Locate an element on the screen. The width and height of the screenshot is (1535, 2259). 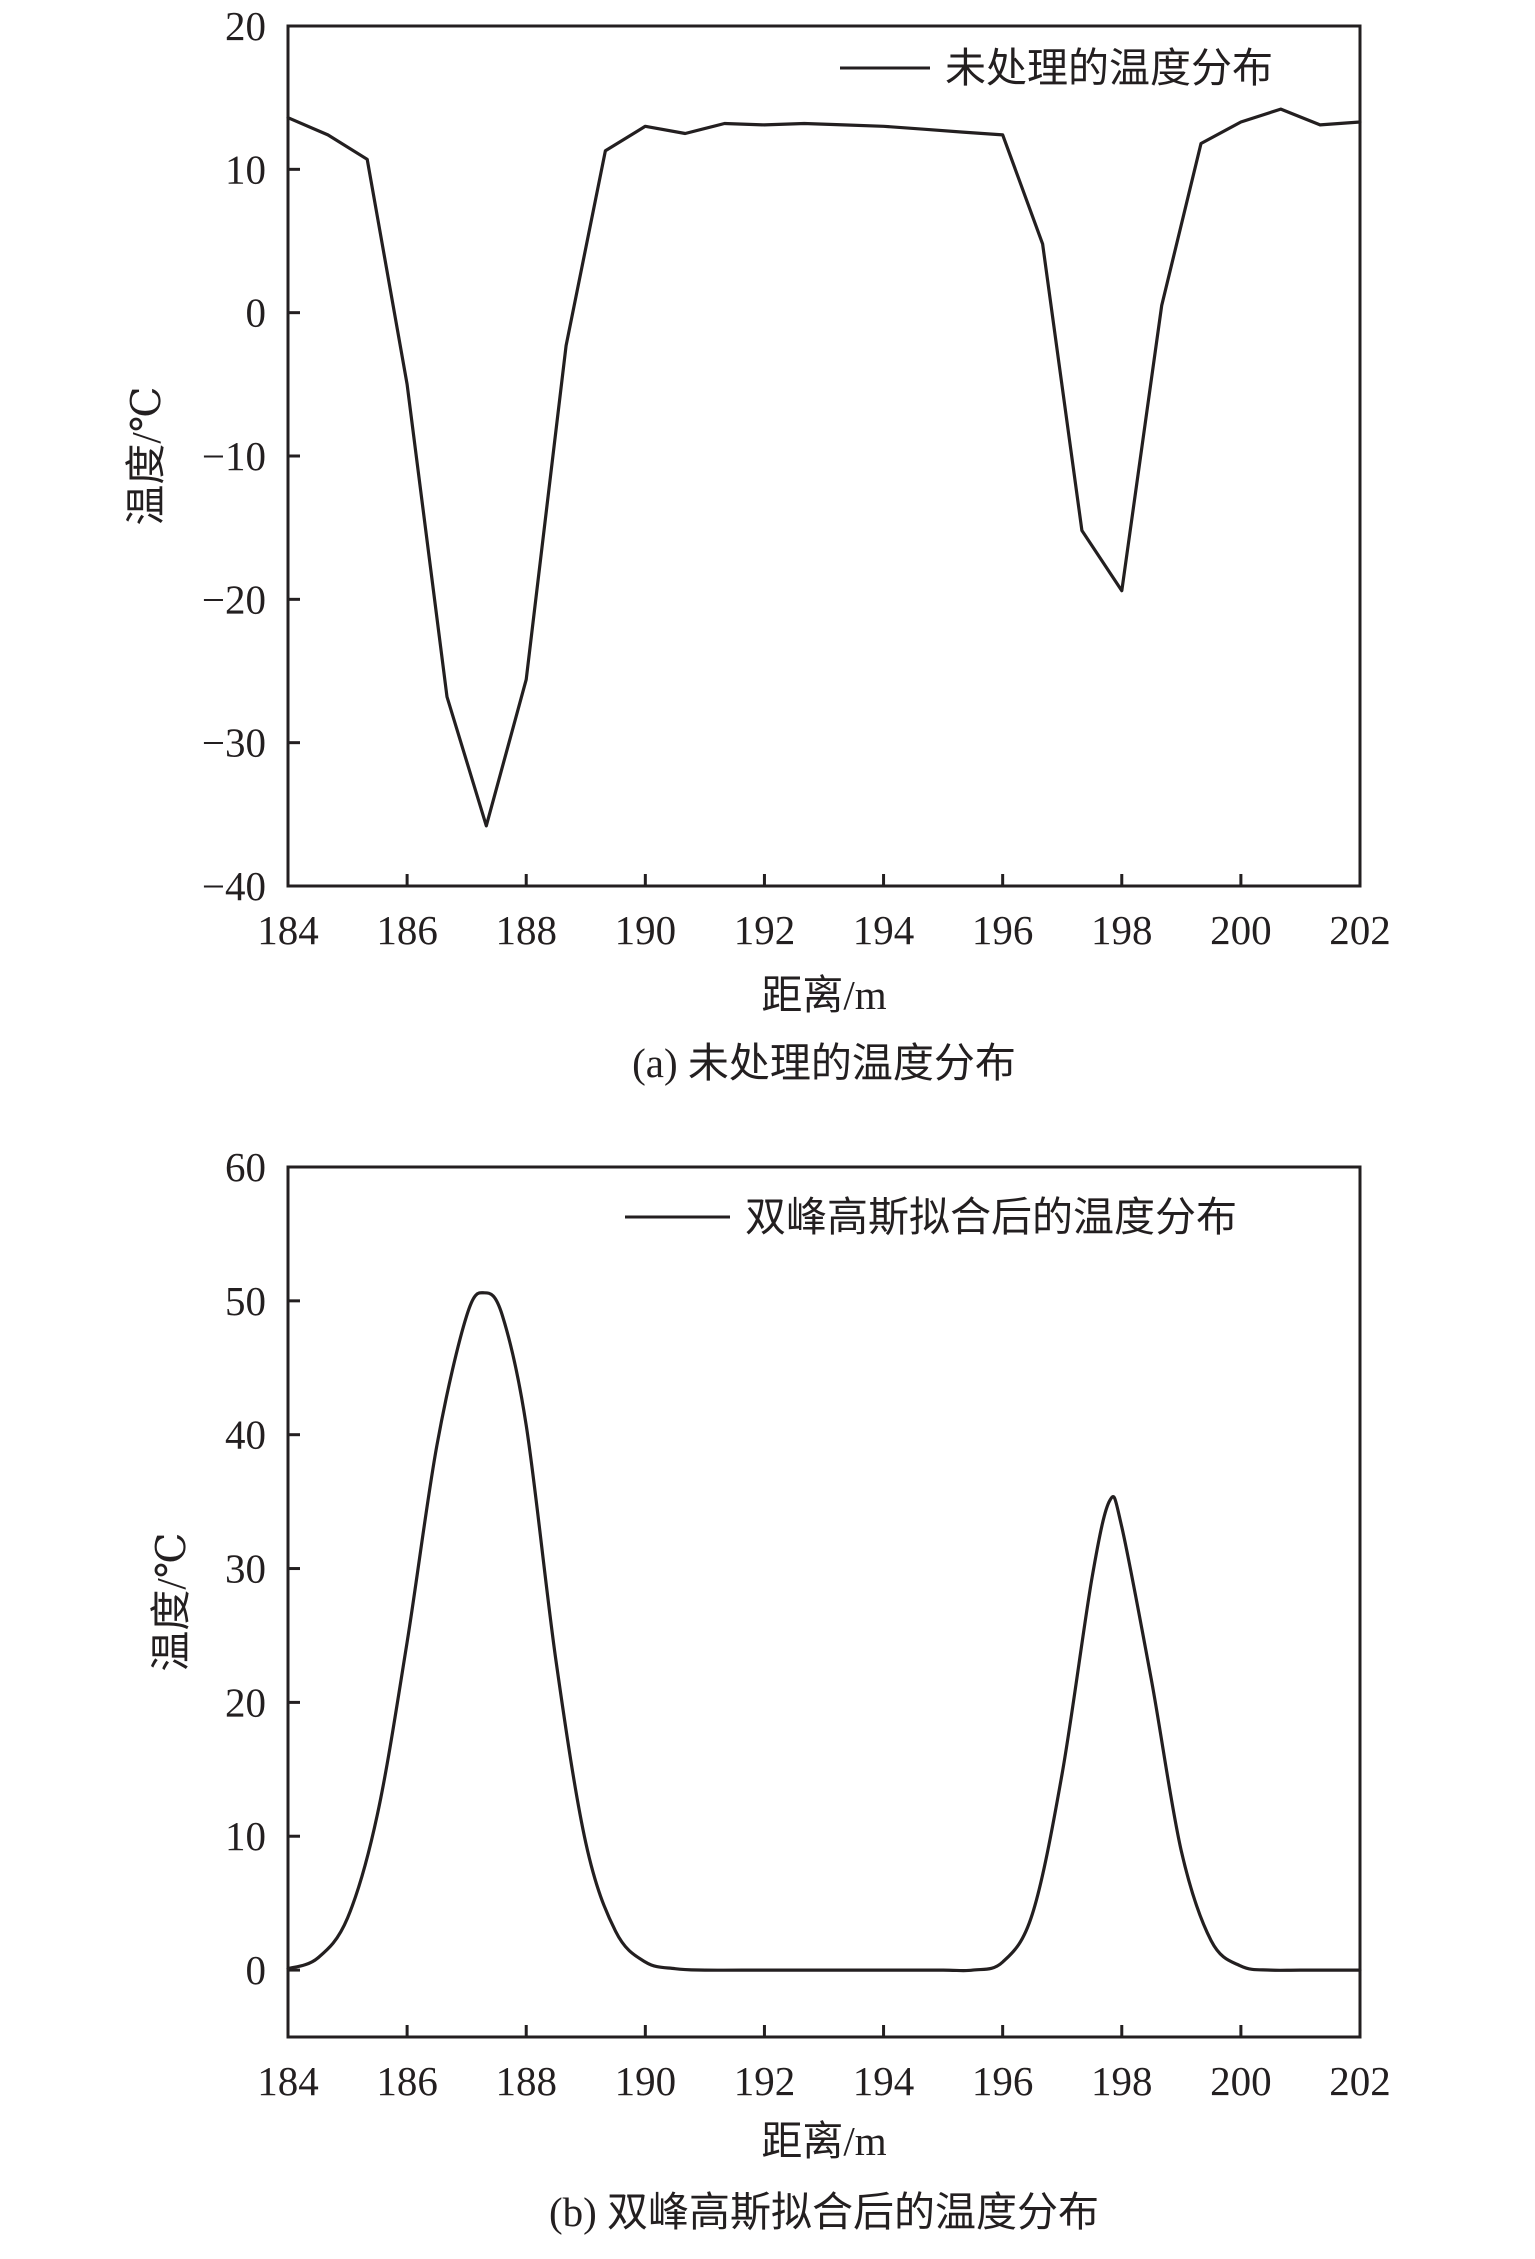
y-tick-label-b: 40 is located at coordinates (245, 1435).